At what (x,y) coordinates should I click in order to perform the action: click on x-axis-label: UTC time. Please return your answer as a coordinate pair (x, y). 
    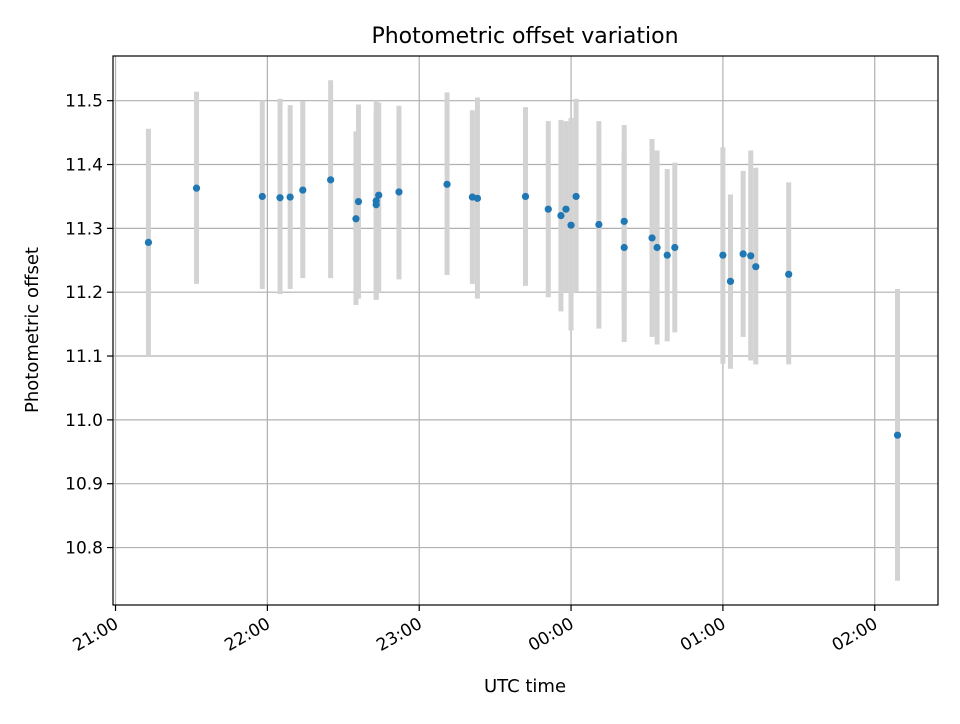
    Looking at the image, I should click on (525, 686).